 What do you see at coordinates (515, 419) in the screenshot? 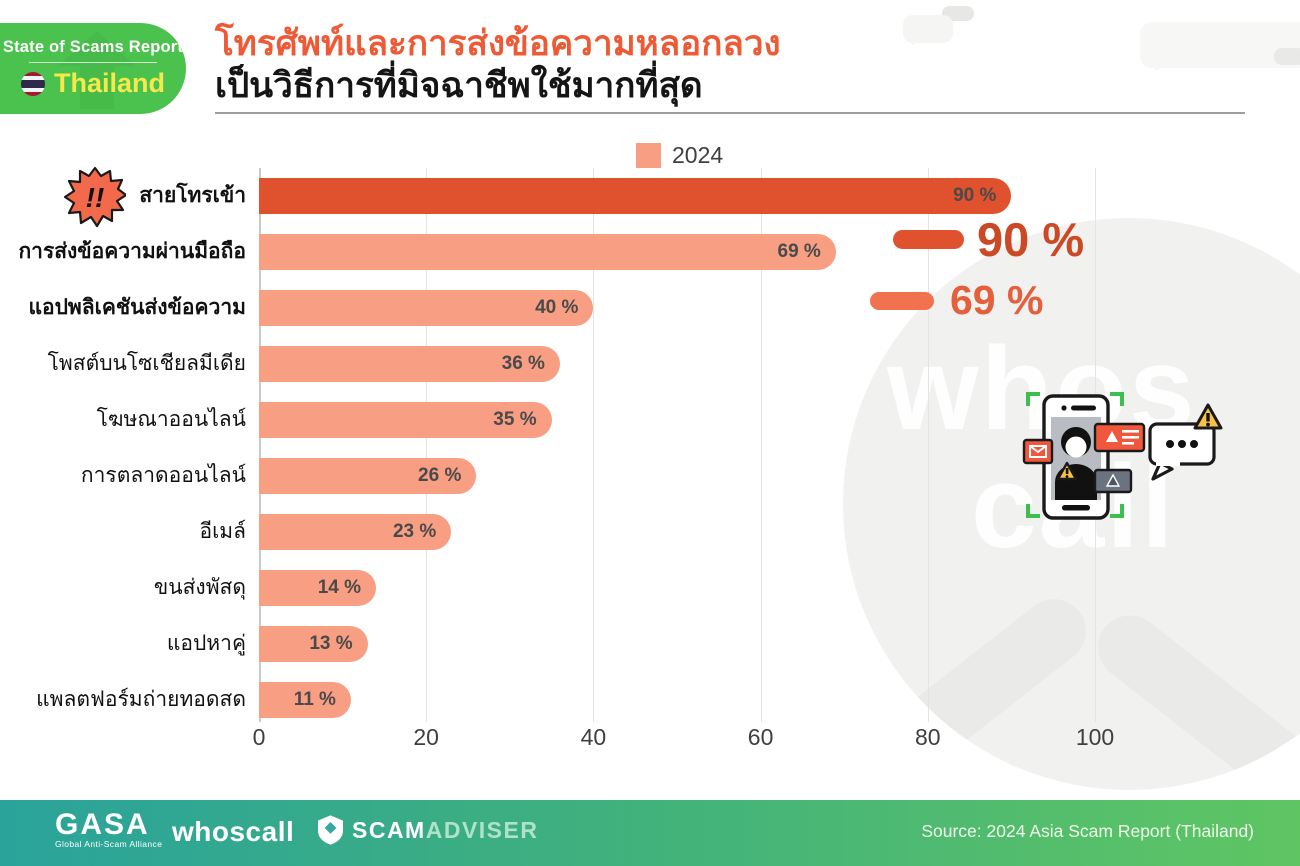
I see `bar-value-label: 35 %` at bounding box center [515, 419].